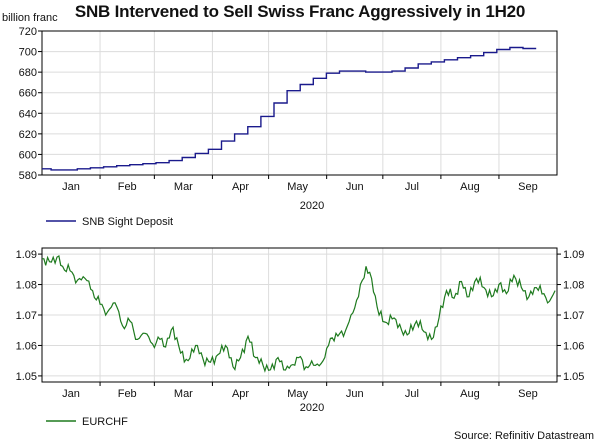 The height and width of the screenshot is (445, 600). Describe the element at coordinates (412, 187) in the screenshot. I see `top-xtick-label: Jul` at that location.